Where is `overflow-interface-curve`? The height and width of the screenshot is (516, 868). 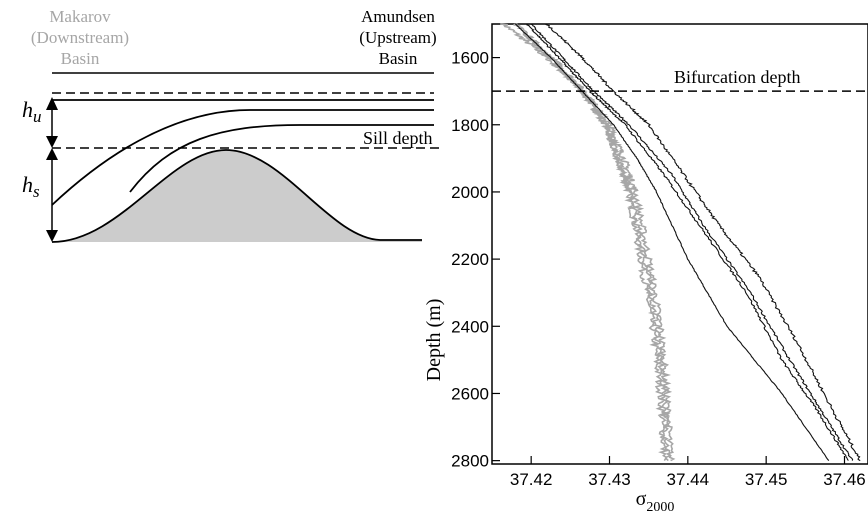 overflow-interface-curve is located at coordinates (242, 157).